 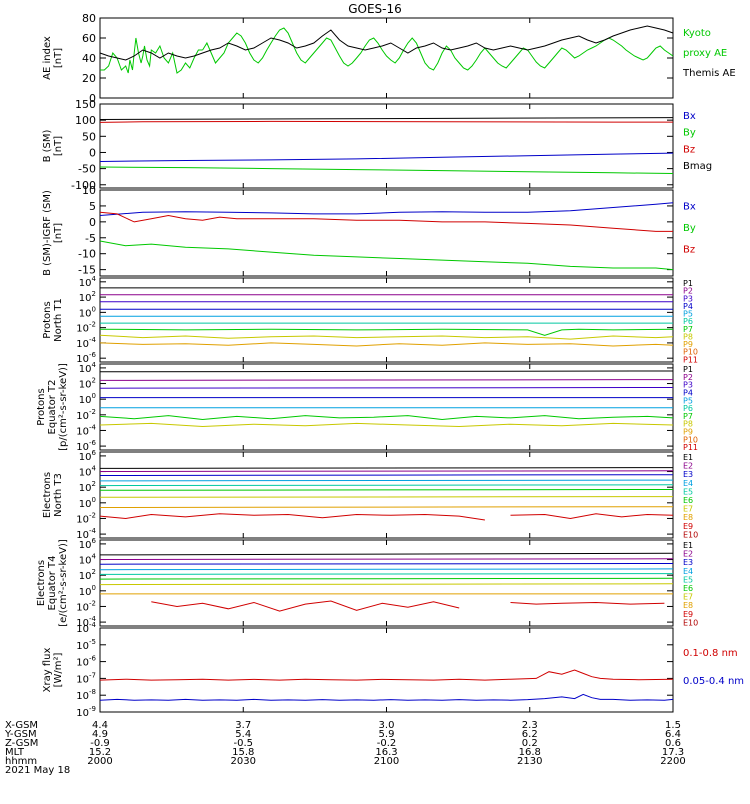 What do you see at coordinates (688, 298) in the screenshot?
I see `legend-label: P3` at bounding box center [688, 298].